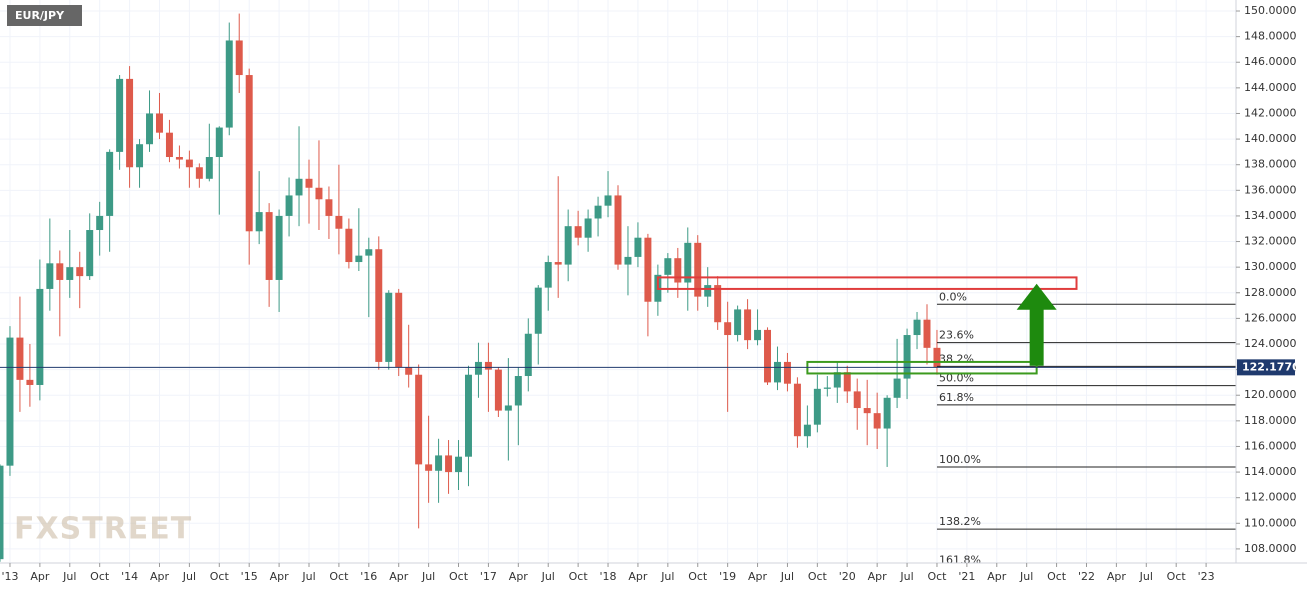  I want to click on y-tick-label: 108.0000, so click(1270, 548).